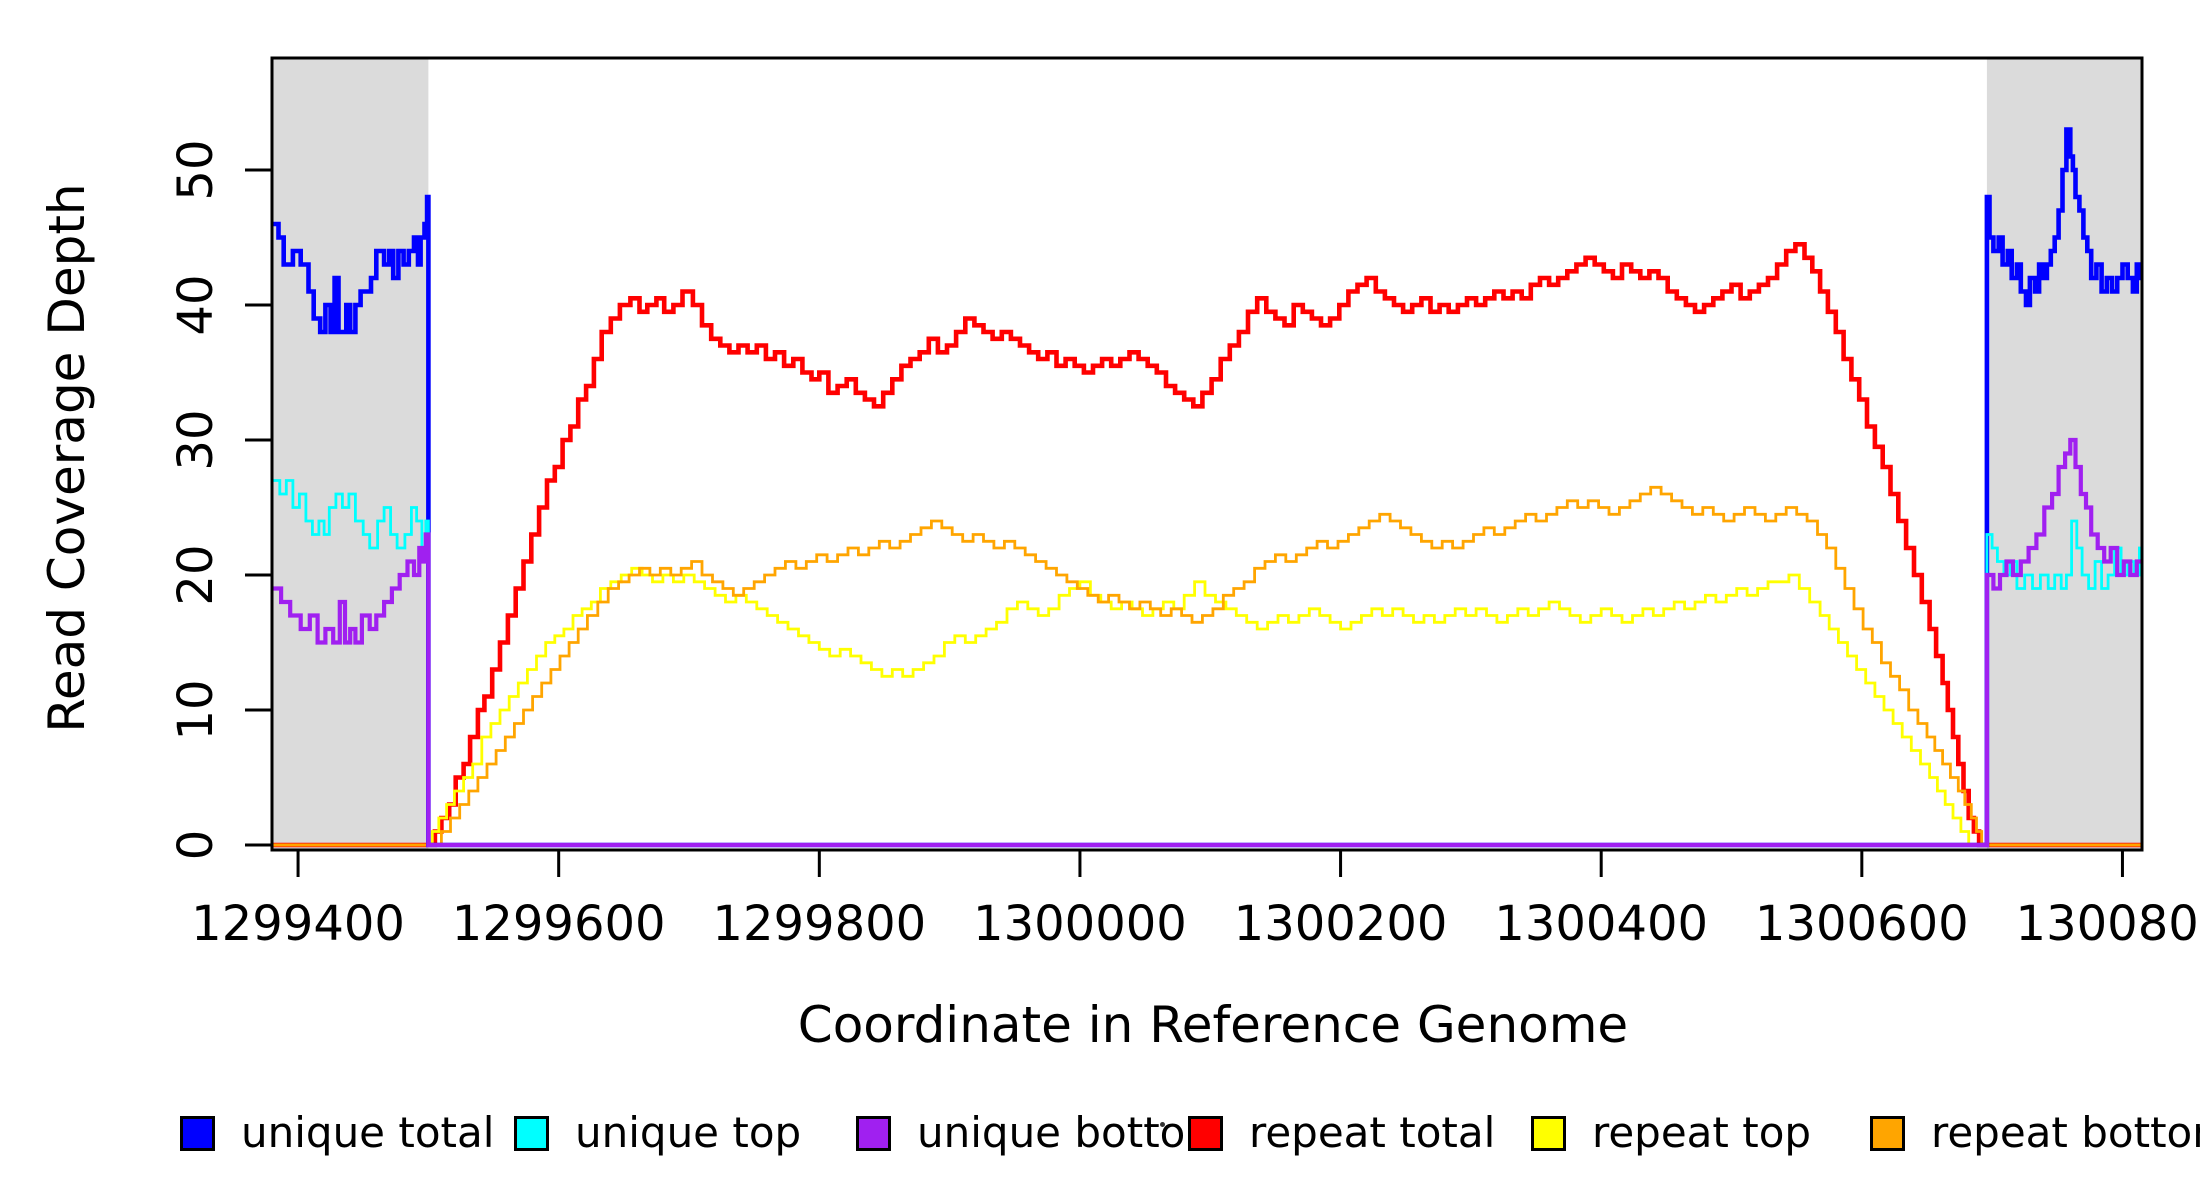 This screenshot has height=1200, width=2200. I want to click on y-tick-label: 30, so click(196, 439).